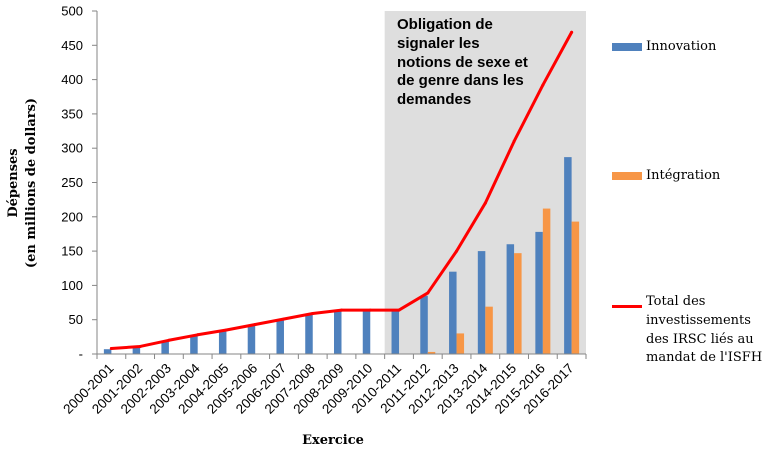  I want to click on y-tick-label: 450, so click(72, 45).